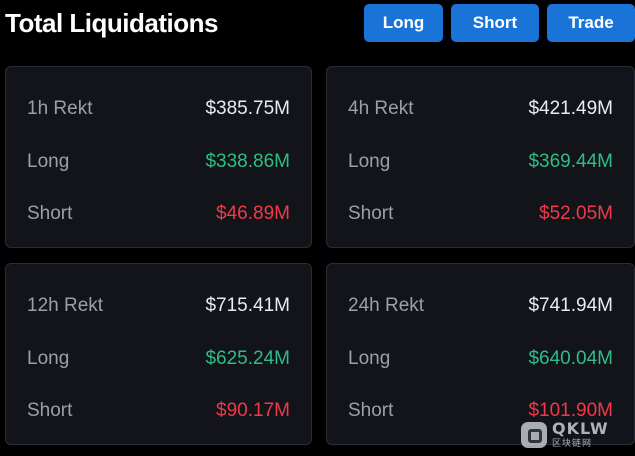 The image size is (635, 456). What do you see at coordinates (480, 411) in the screenshot?
I see `short-row: Short $101.90M` at bounding box center [480, 411].